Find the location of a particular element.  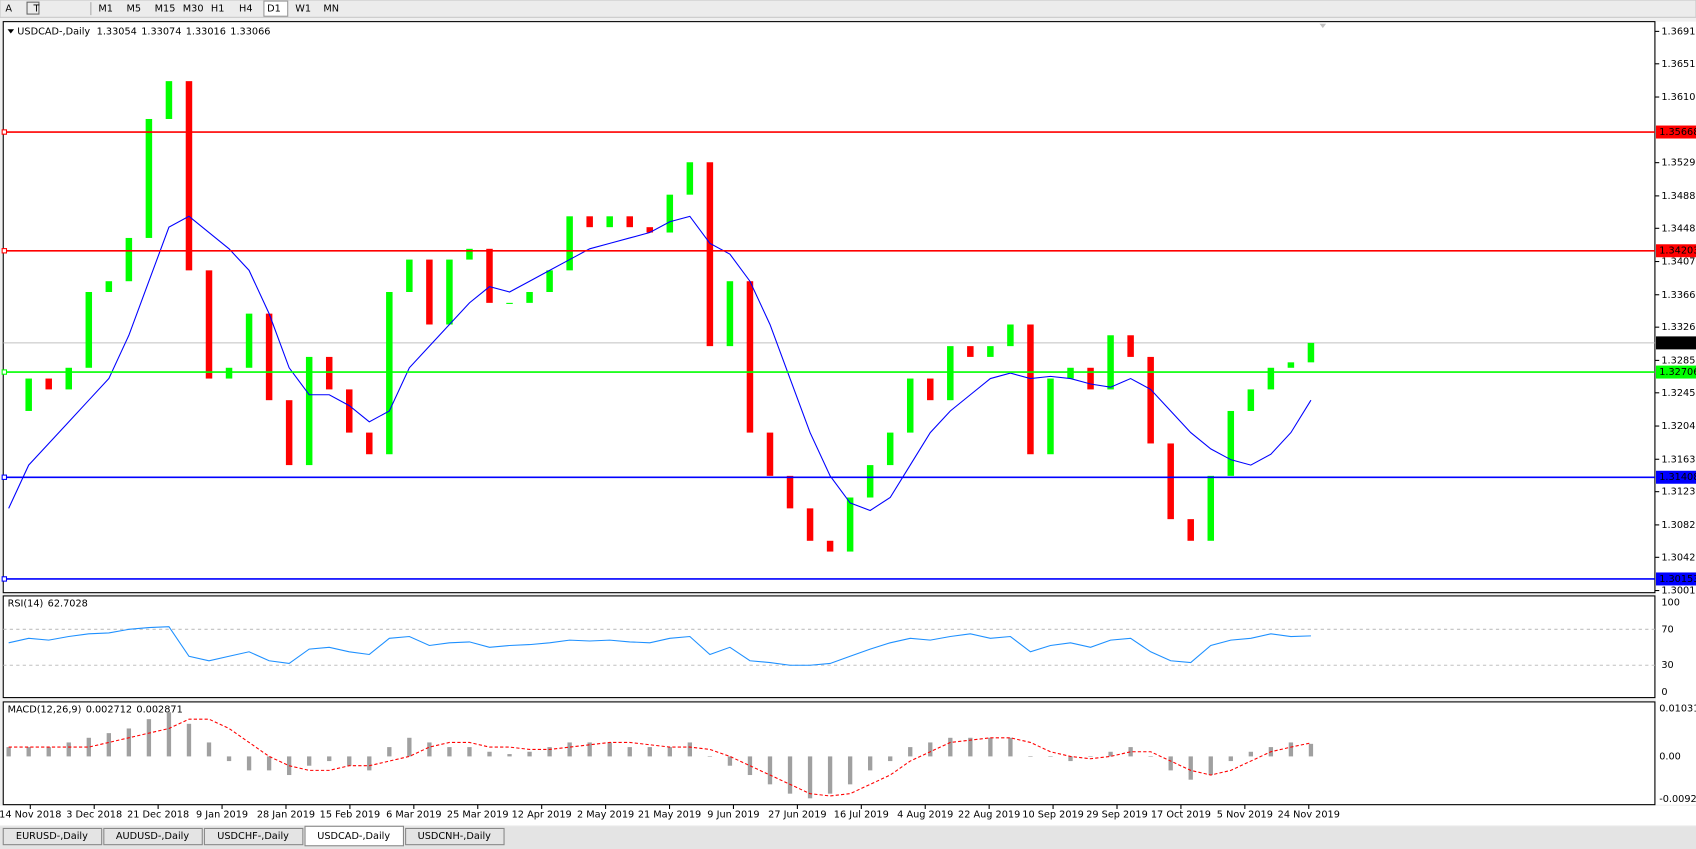

tool: T is located at coordinates (36, 9).